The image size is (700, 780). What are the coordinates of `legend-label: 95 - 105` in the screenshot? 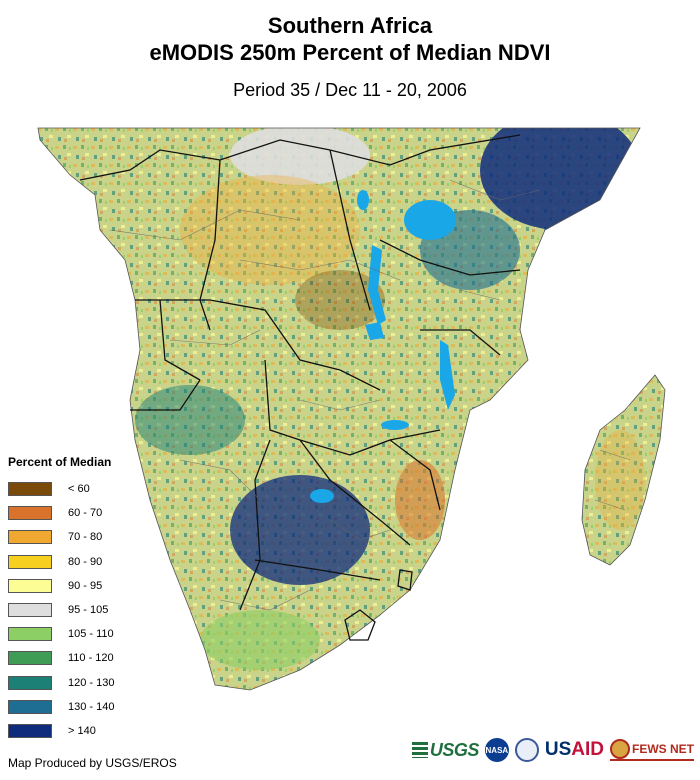 It's located at (88, 610).